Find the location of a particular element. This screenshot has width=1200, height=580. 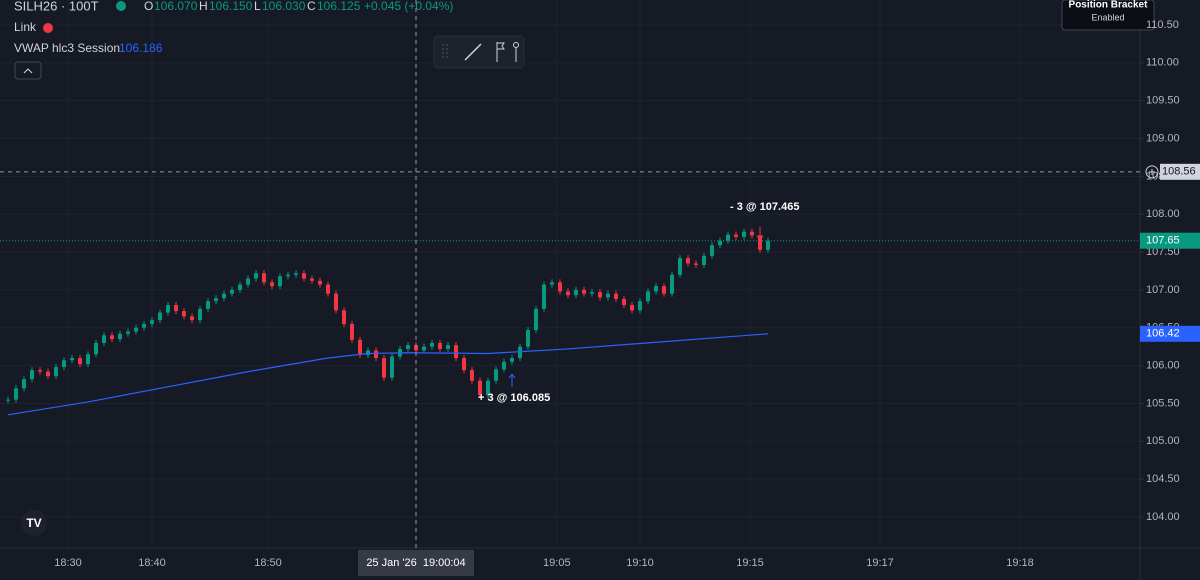

trade-label: + 3 @ 106.085 is located at coordinates (514, 398).